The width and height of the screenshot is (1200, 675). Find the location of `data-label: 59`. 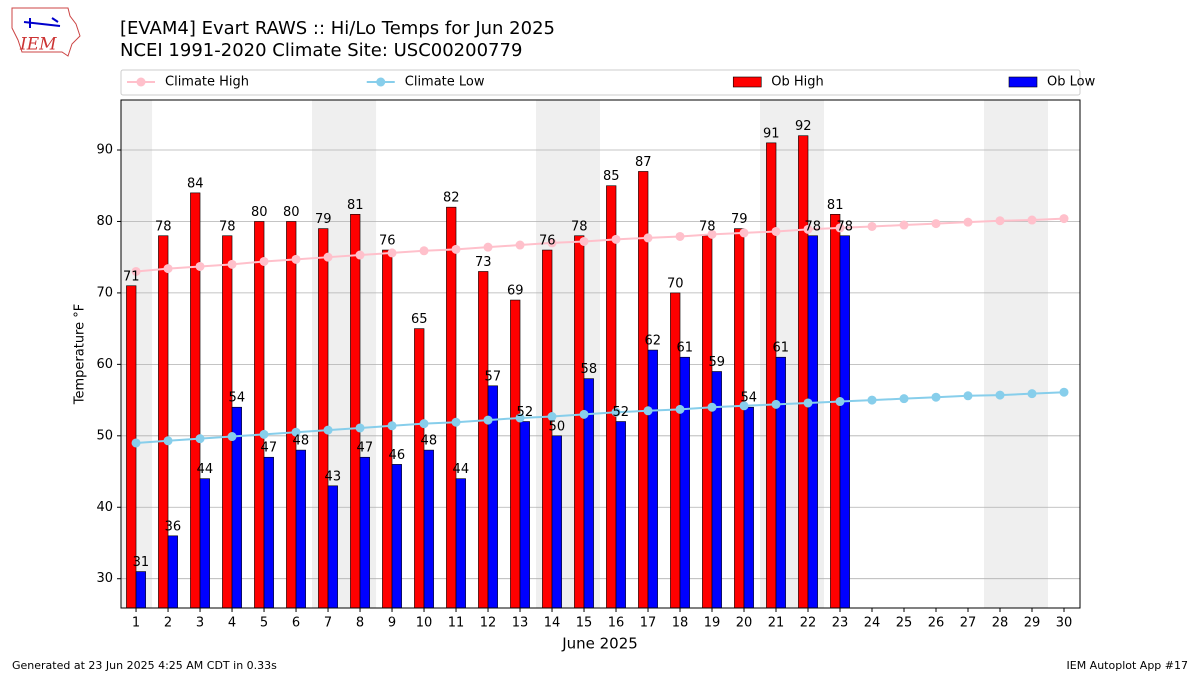

data-label: 59 is located at coordinates (717, 362).